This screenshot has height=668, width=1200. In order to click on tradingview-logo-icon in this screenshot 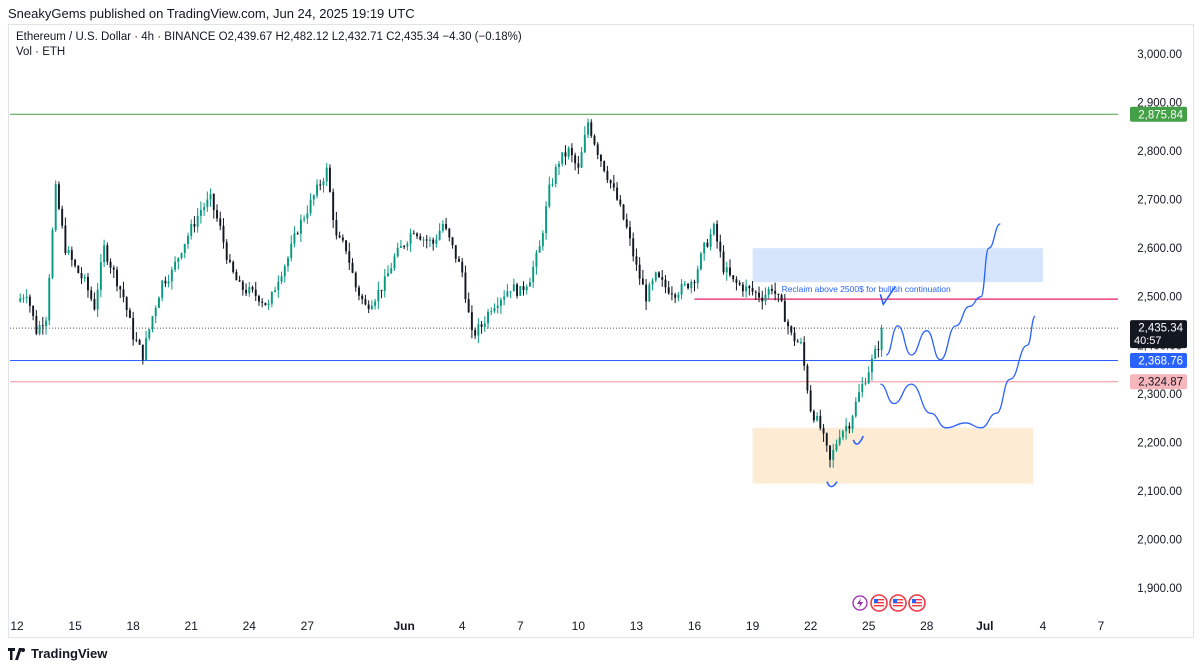, I will do `click(16, 653)`.